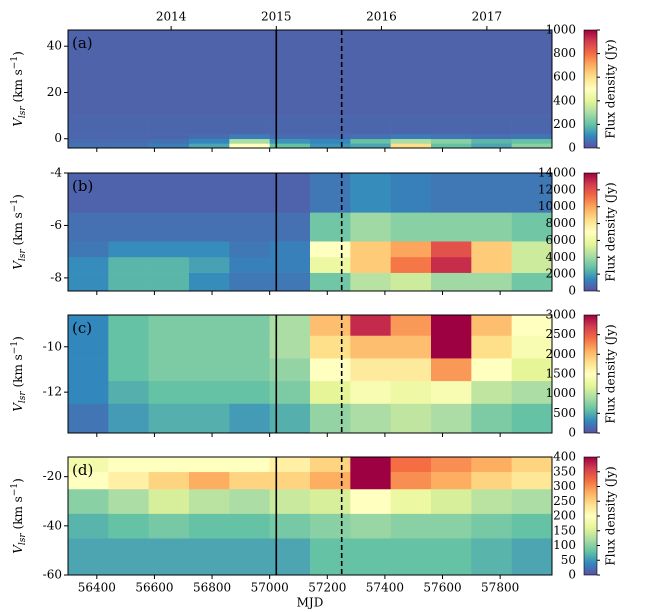 The width and height of the screenshot is (658, 612). Describe the element at coordinates (560, 374) in the screenshot. I see `colorbar-tick-label: 1500` at that location.